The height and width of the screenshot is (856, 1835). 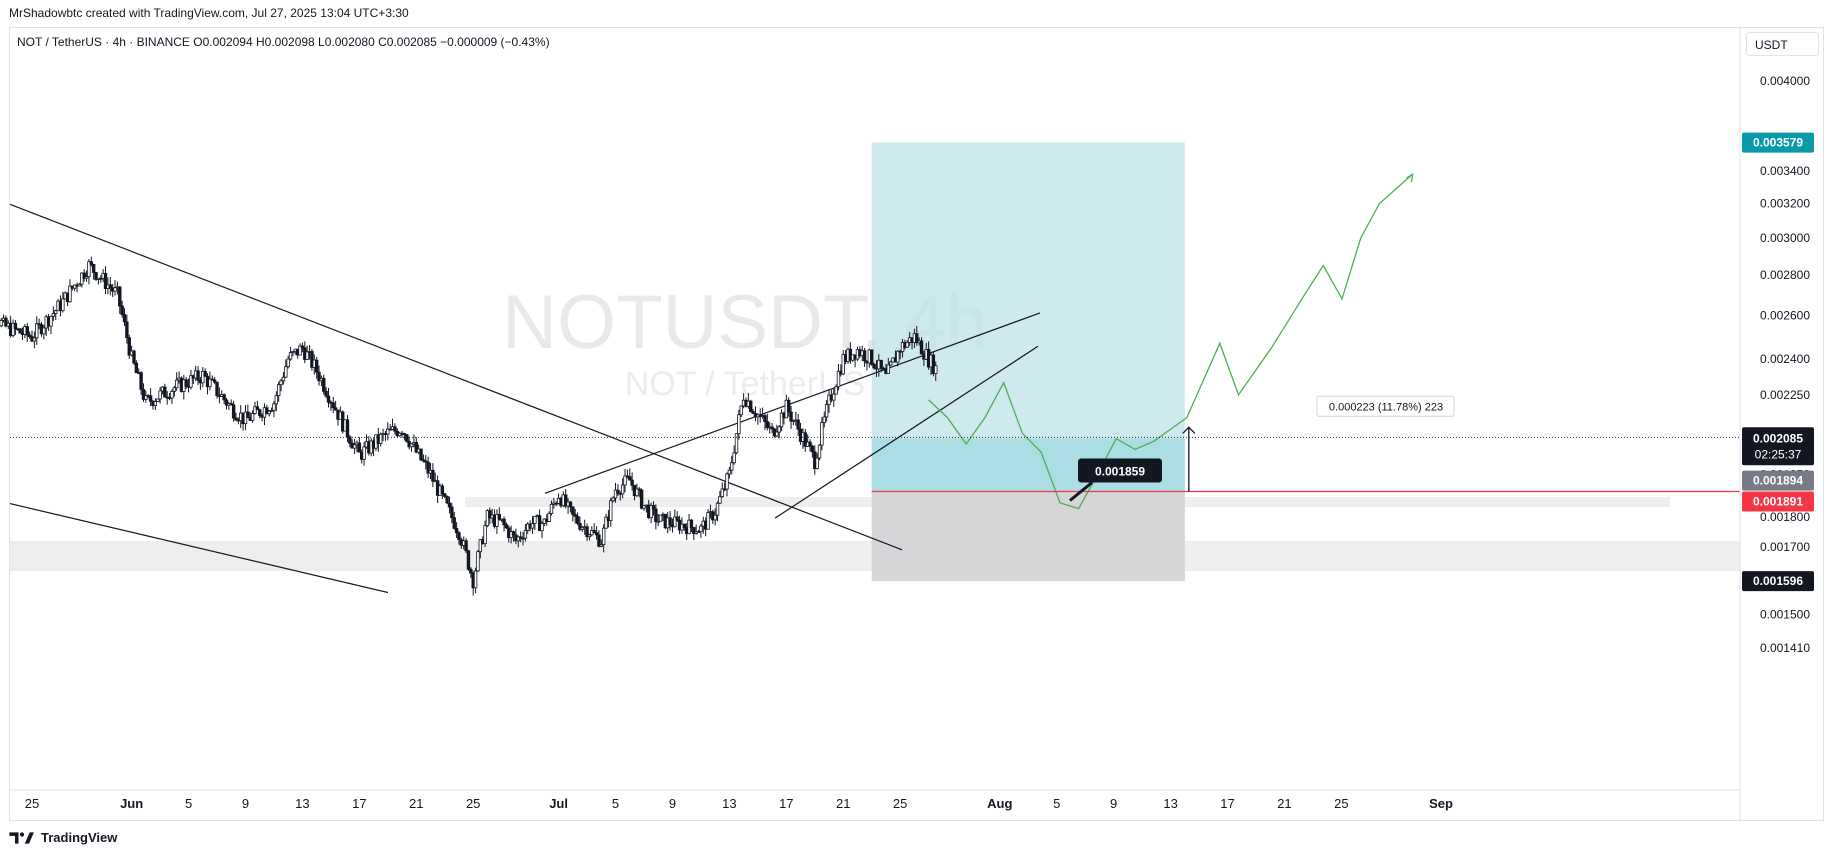 I want to click on measure-label-box, so click(x=1385, y=406).